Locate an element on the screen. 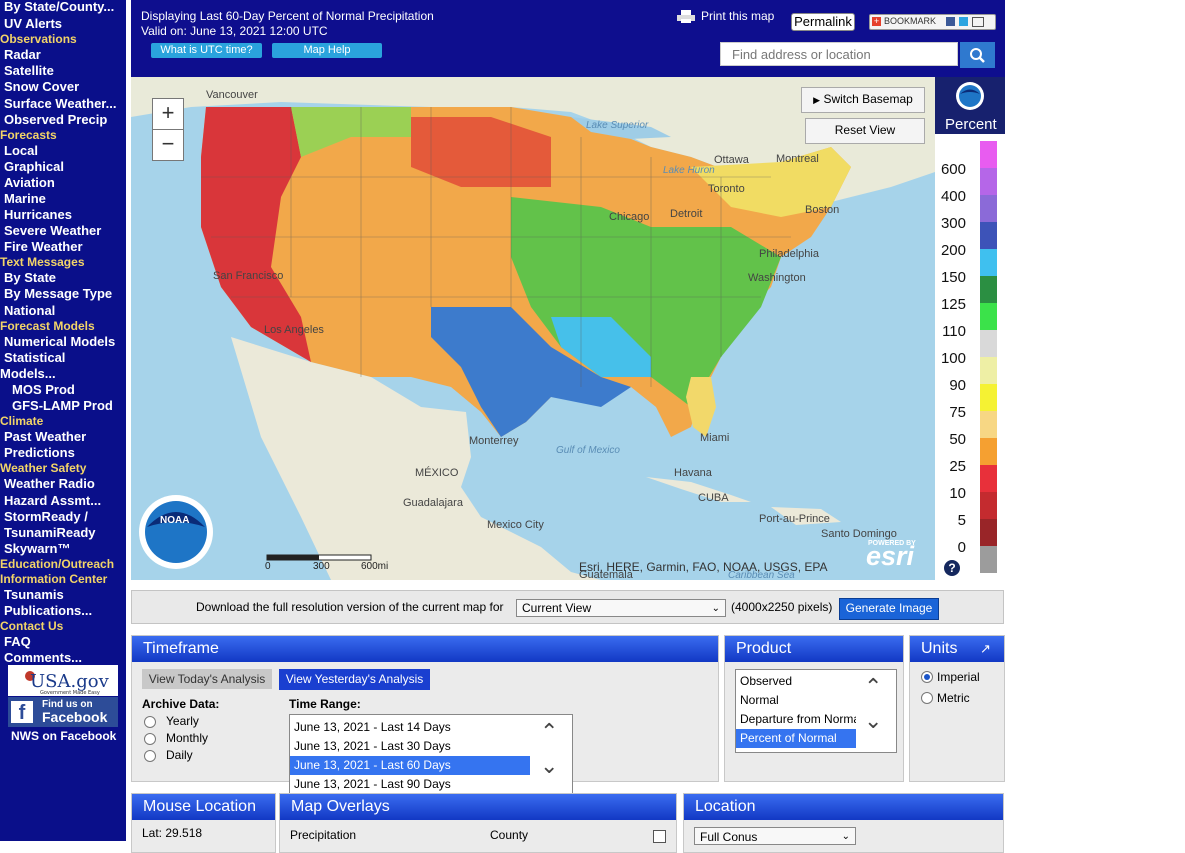  legend-label: 10 is located at coordinates (957, 493).